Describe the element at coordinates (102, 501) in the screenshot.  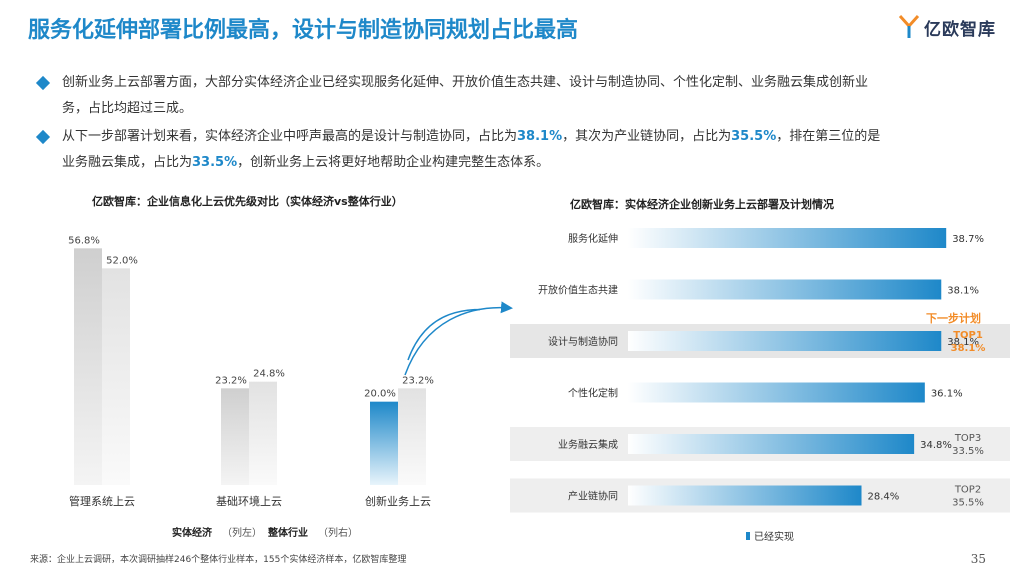
I see `category-label: 管理系统上云` at that location.